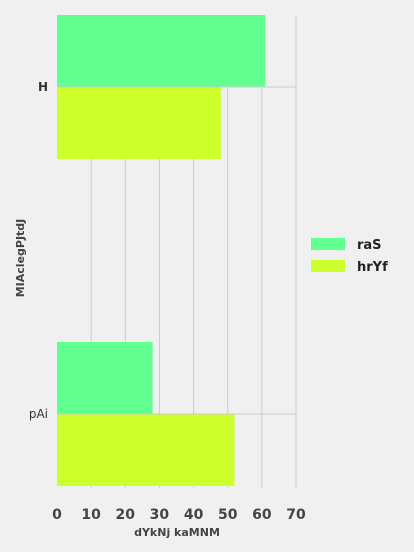  I want to click on category-label-pai: pAi, so click(38, 414).